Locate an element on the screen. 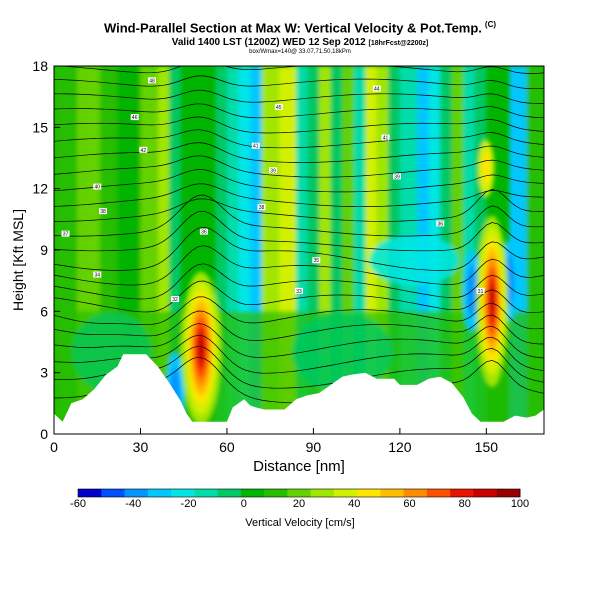 The height and width of the screenshot is (600, 600). theta-contour-label: 36 is located at coordinates (440, 223).